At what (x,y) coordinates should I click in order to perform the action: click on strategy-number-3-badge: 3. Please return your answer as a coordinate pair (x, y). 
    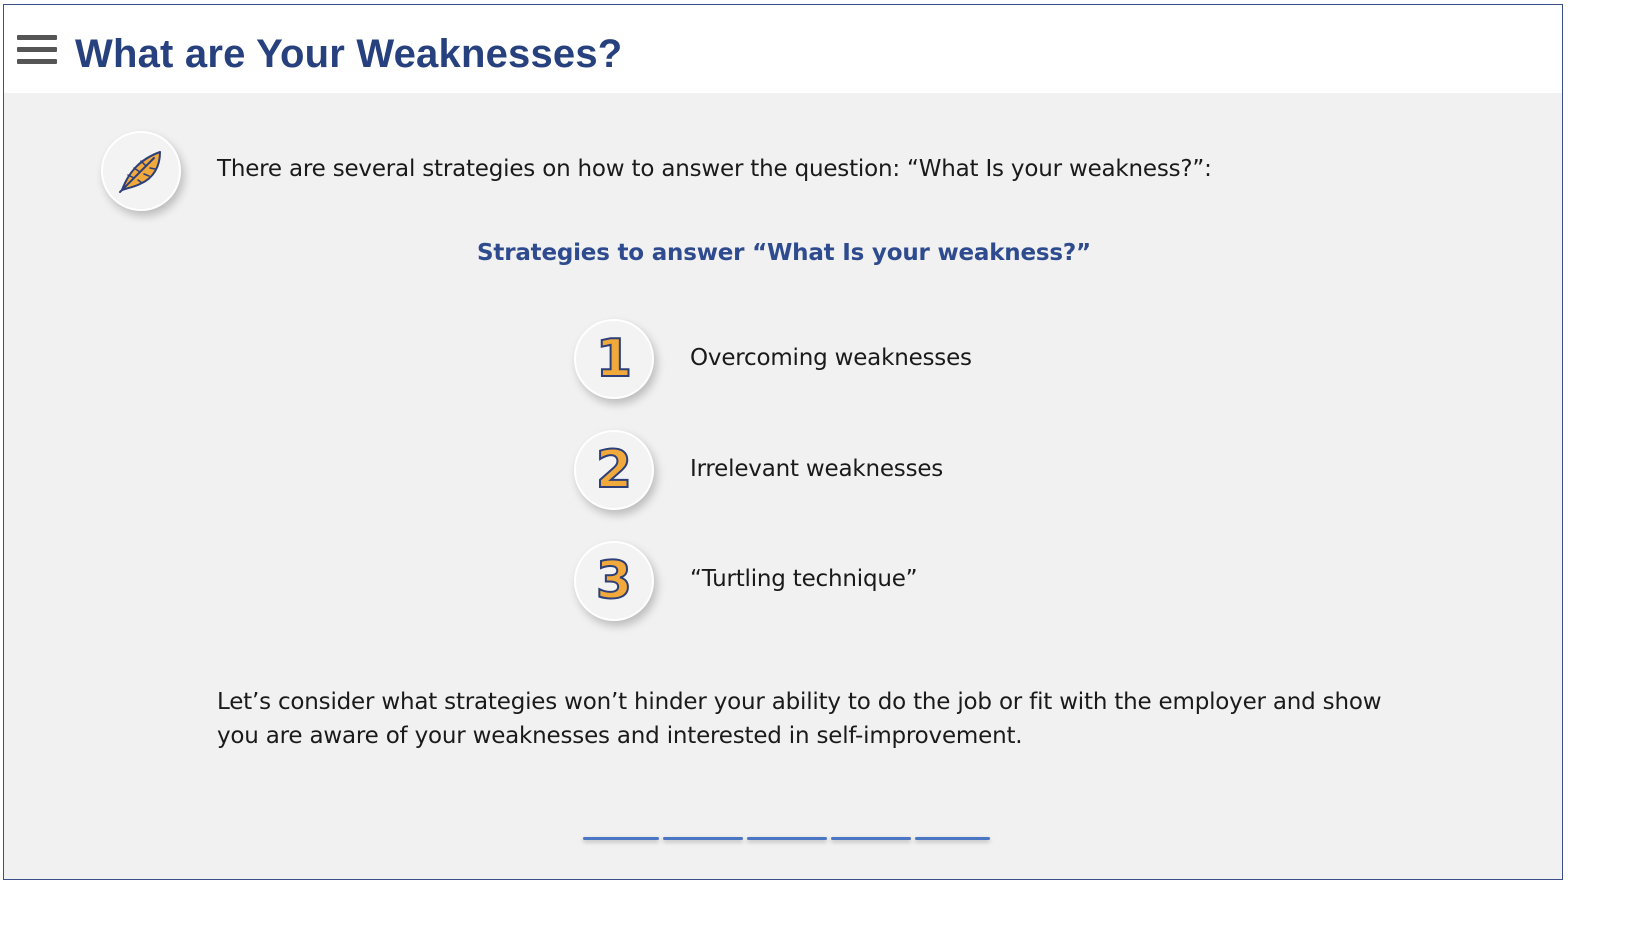
    Looking at the image, I should click on (614, 581).